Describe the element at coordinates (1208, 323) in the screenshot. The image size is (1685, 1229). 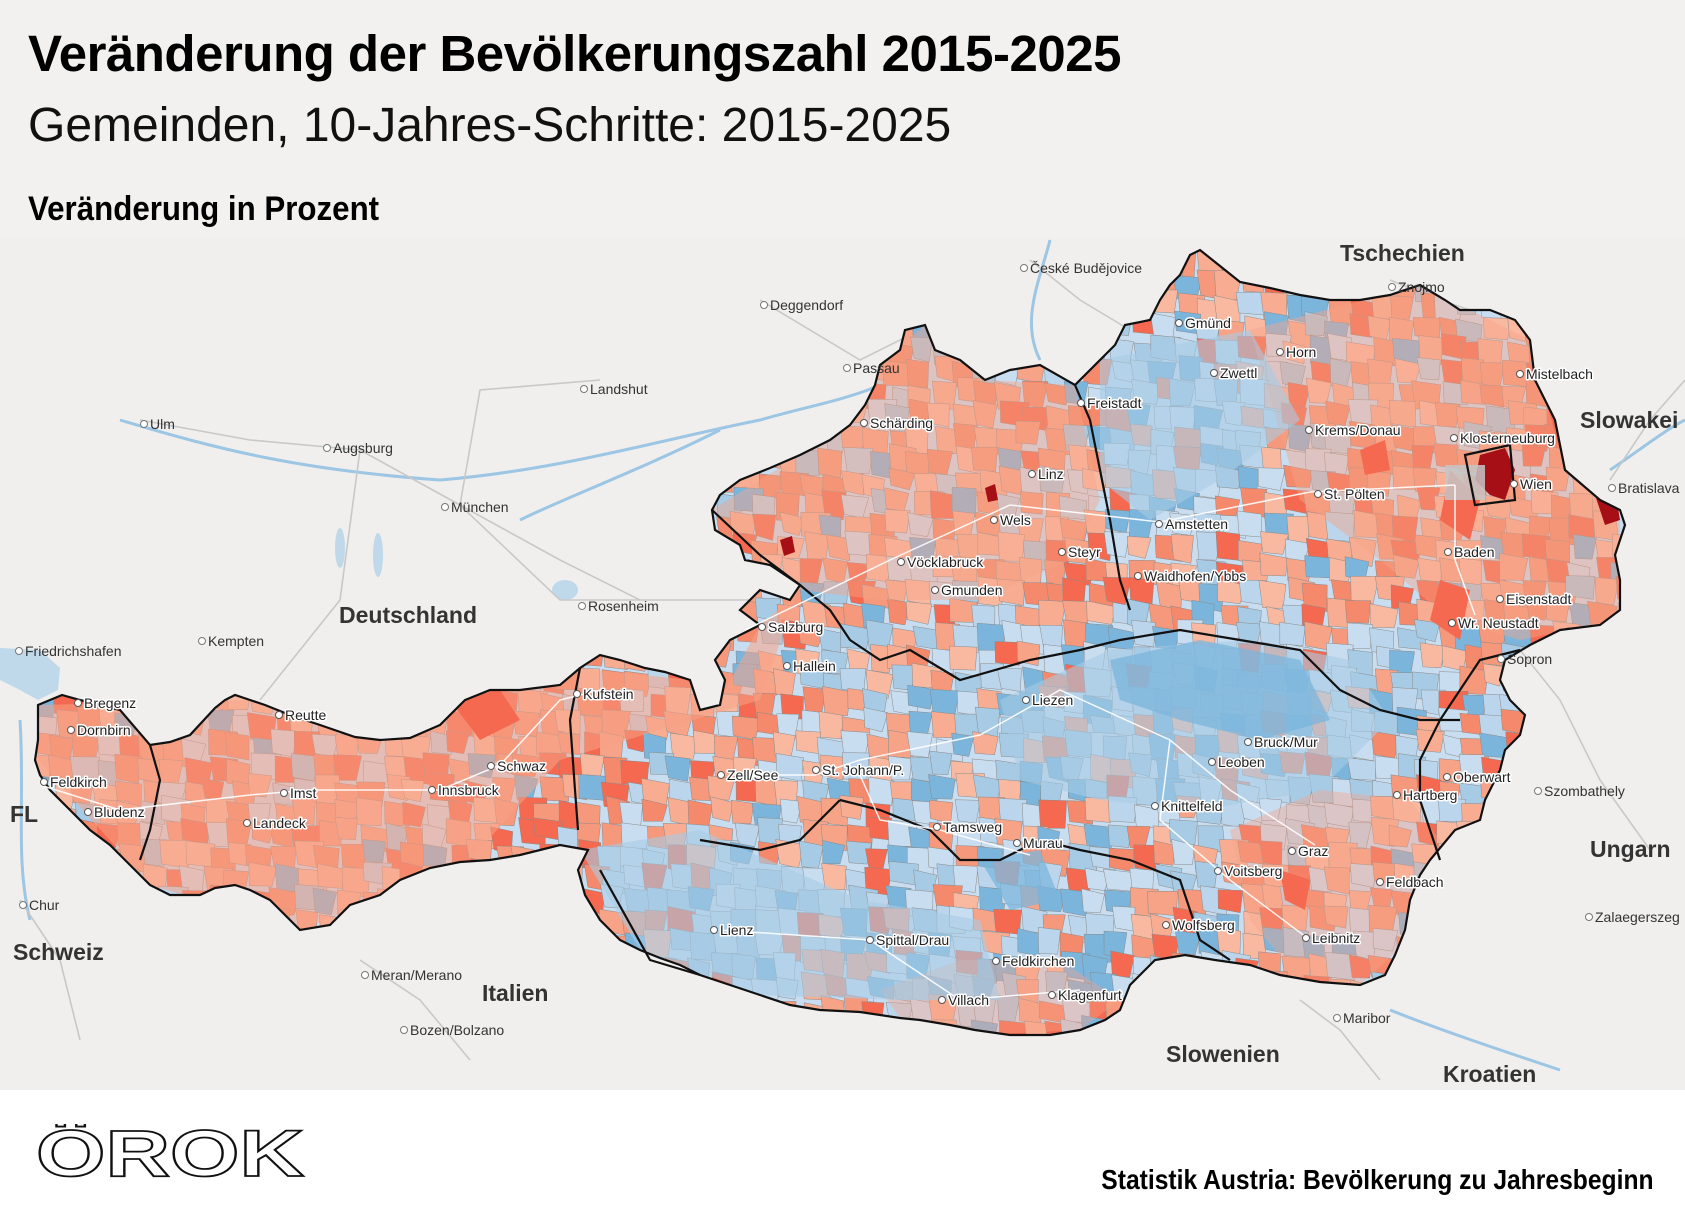
I see `city-label: Gmünd` at that location.